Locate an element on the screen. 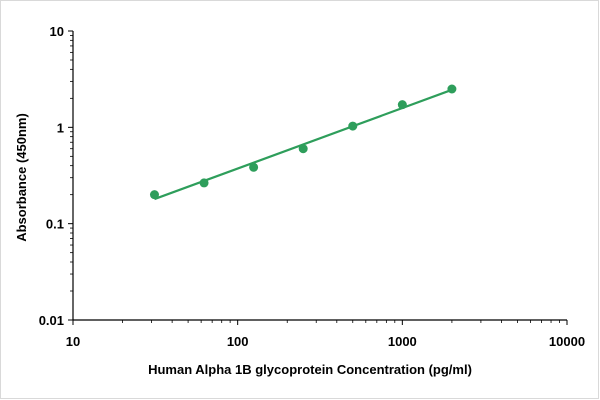 The image size is (600, 400). y-tick-label: 1 is located at coordinates (60, 127).